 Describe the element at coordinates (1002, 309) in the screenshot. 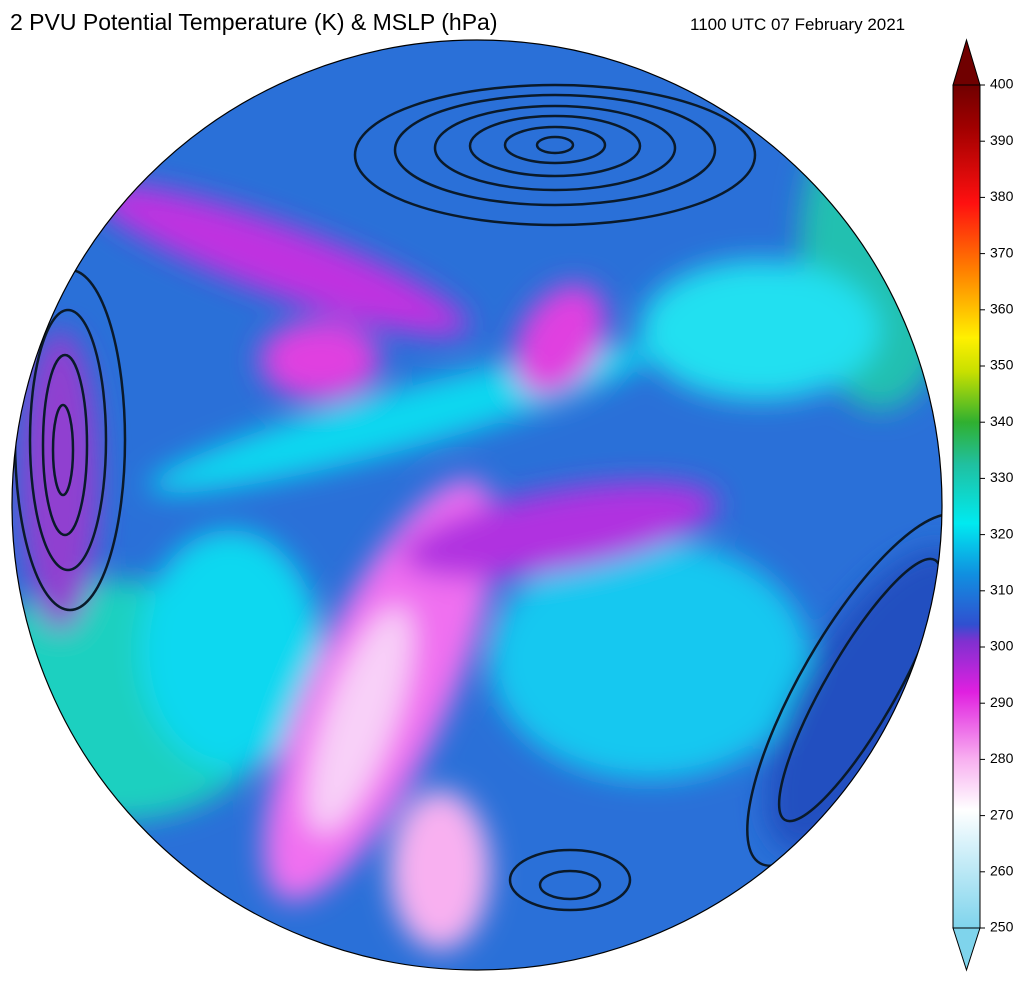

I see `colorbar-tick-label: 360` at that location.